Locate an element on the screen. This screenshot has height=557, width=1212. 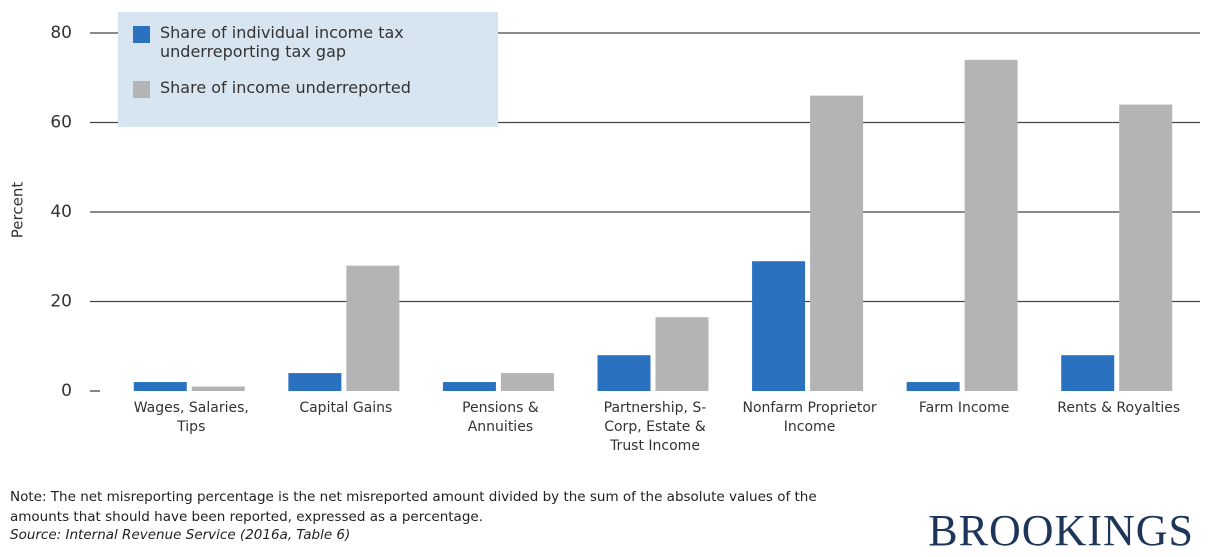
x-tick-label-box: Rents & Royalties is located at coordinates (1119, 408).